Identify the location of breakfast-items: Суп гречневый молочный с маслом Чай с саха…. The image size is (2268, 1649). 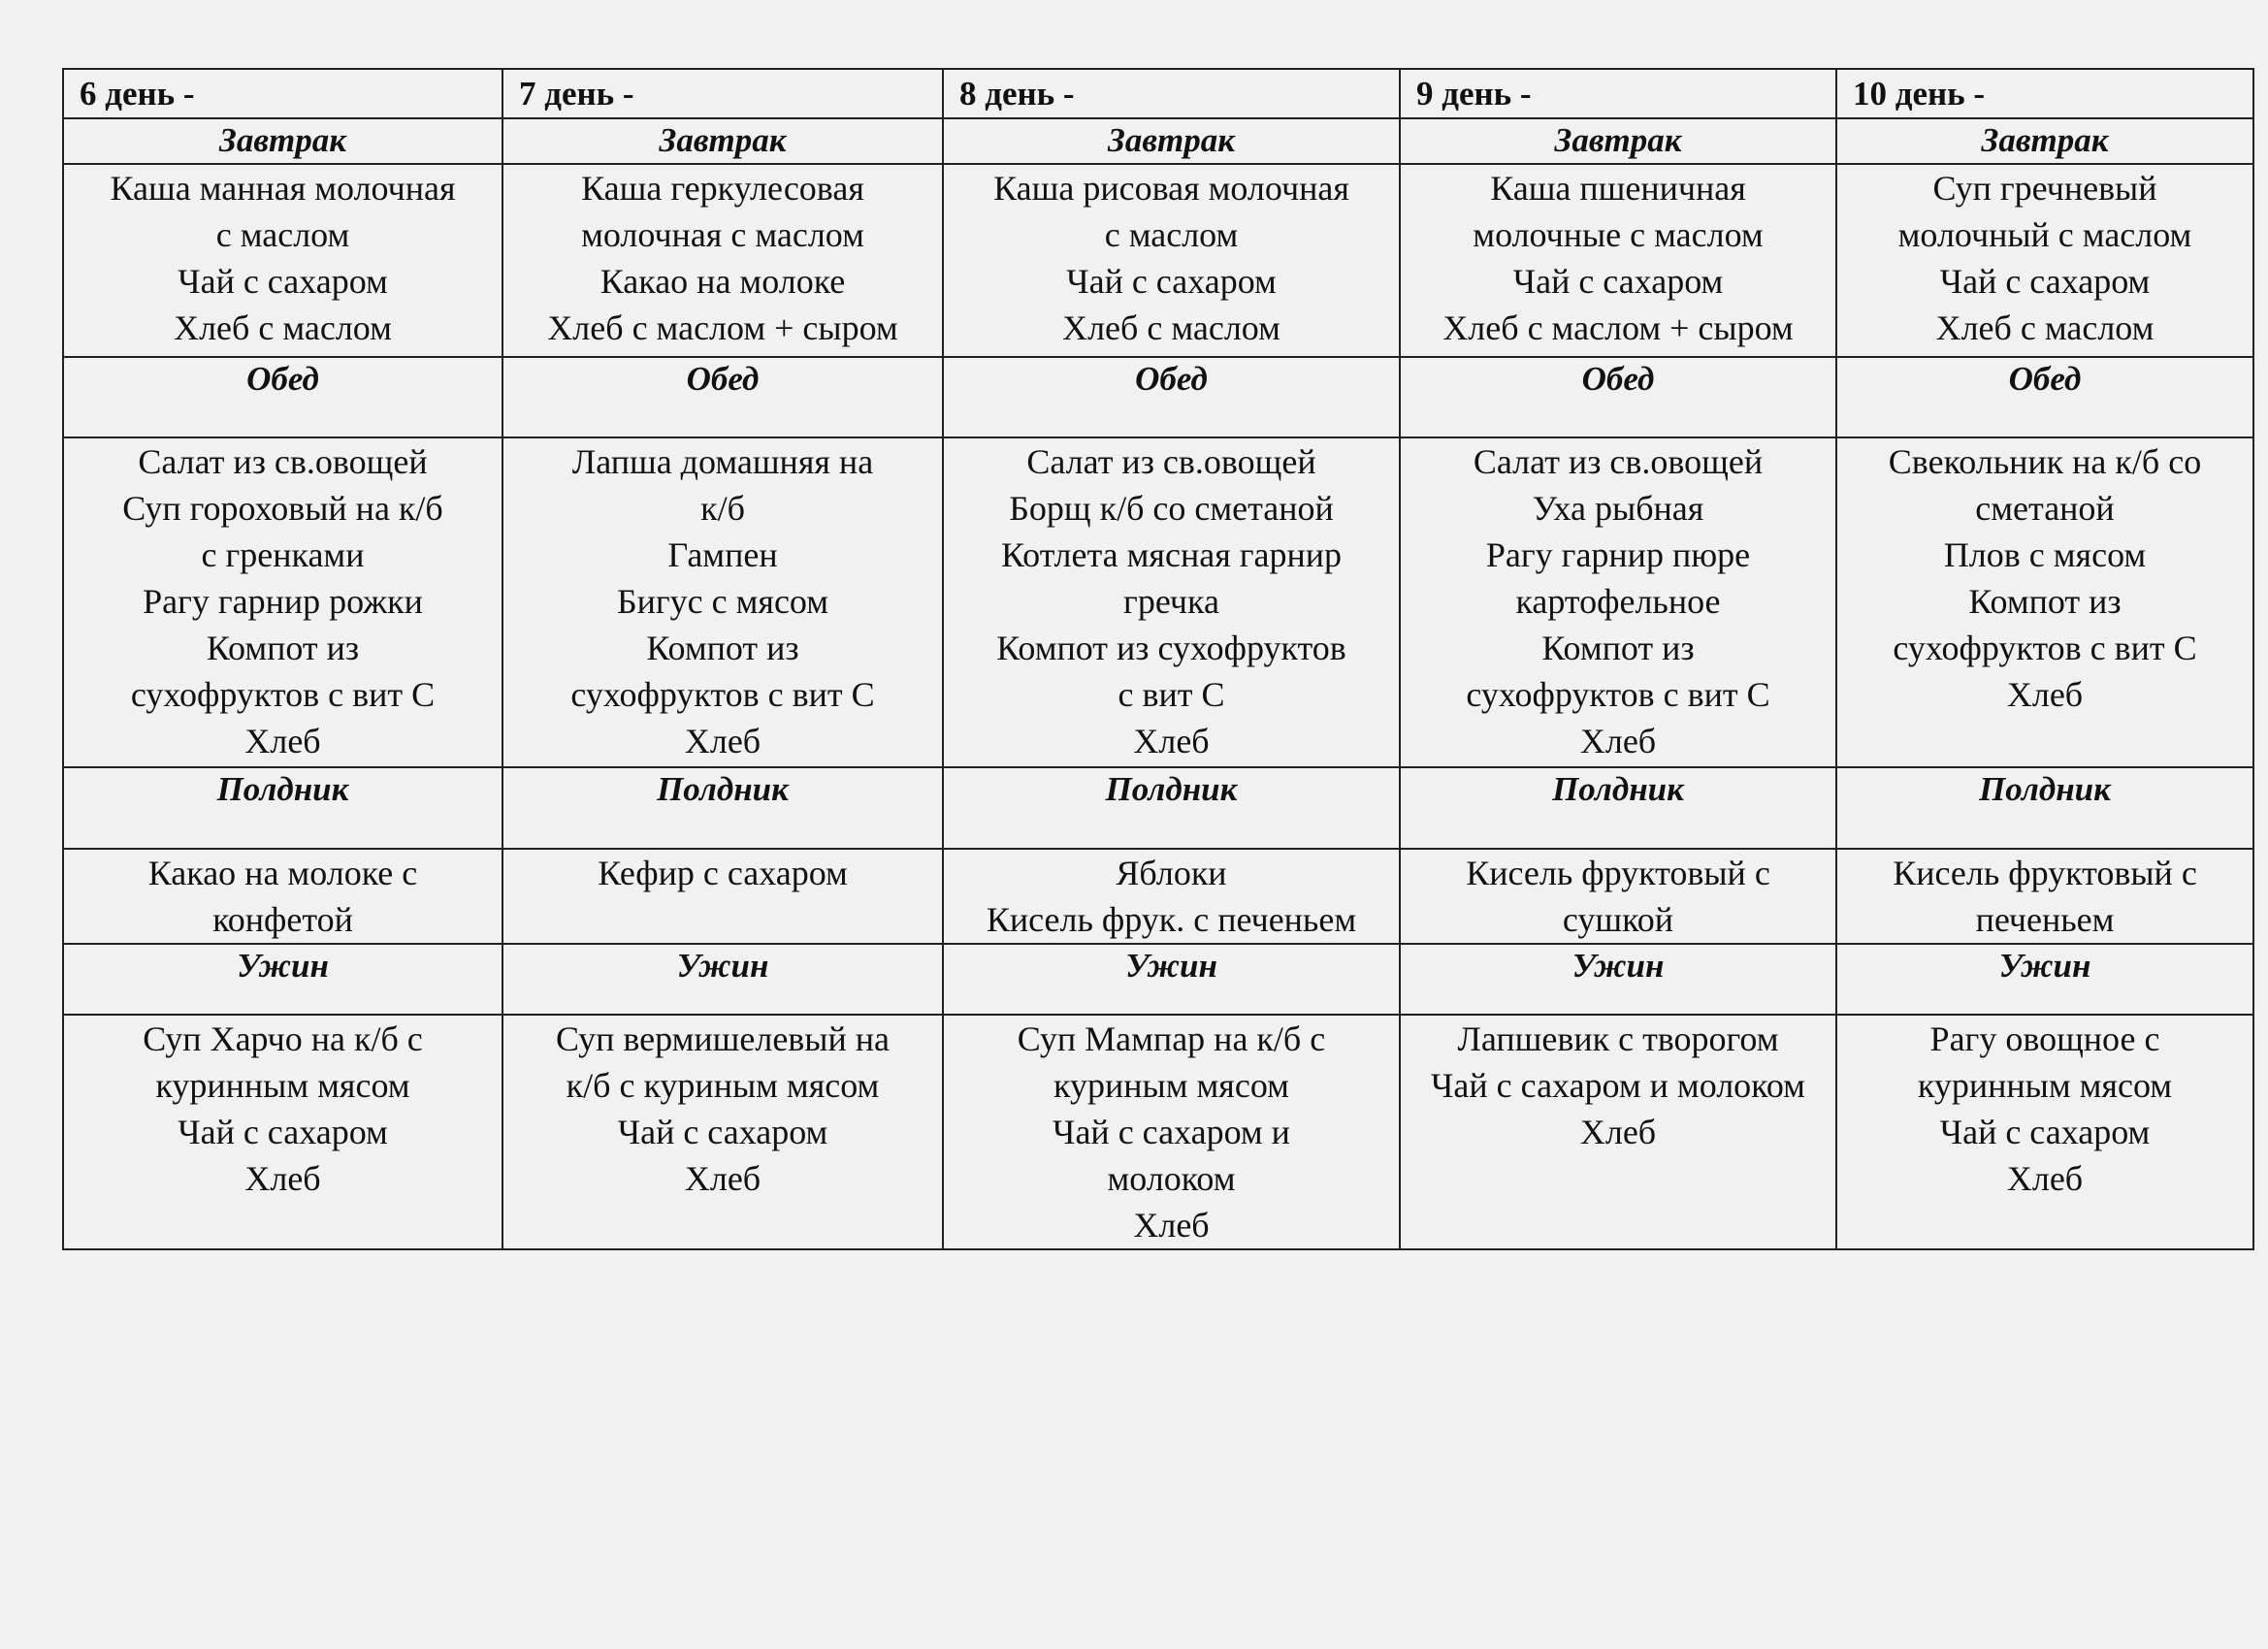
(2044, 260).